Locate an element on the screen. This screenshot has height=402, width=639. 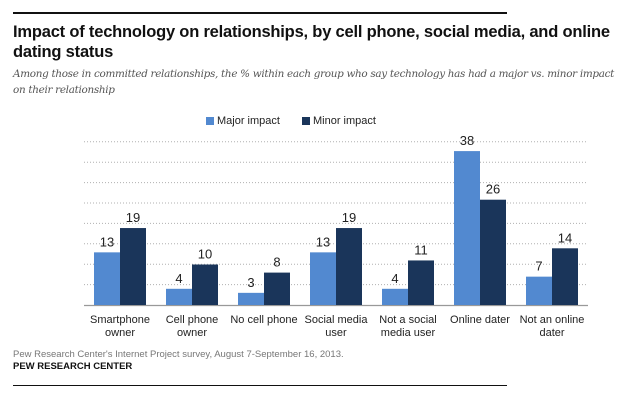
brand-label: PEW RESEARCH CENTER is located at coordinates (73, 366).